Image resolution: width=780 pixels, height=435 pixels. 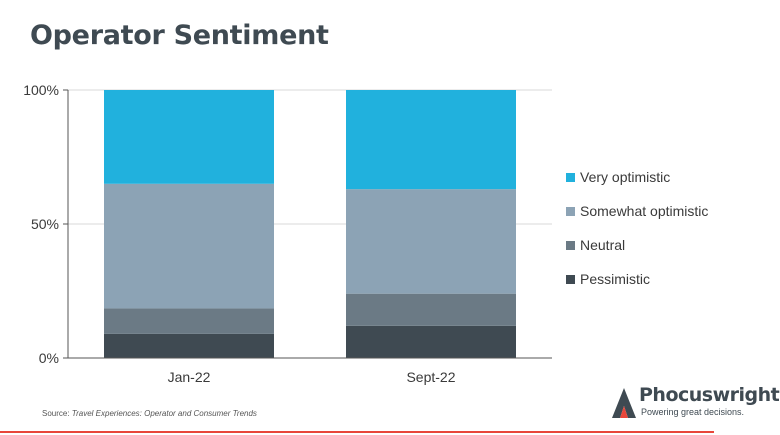 What do you see at coordinates (179, 35) in the screenshot?
I see `page-title: Operator Sentiment` at bounding box center [179, 35].